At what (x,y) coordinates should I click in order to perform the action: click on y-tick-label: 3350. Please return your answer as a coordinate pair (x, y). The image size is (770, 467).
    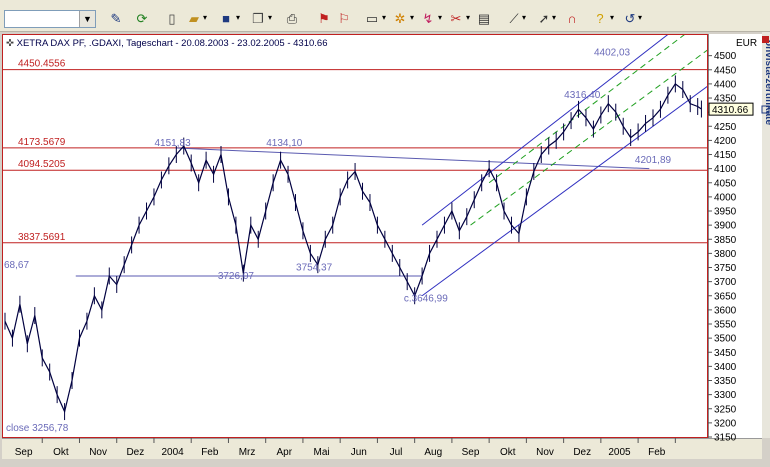
    Looking at the image, I should click on (725, 381).